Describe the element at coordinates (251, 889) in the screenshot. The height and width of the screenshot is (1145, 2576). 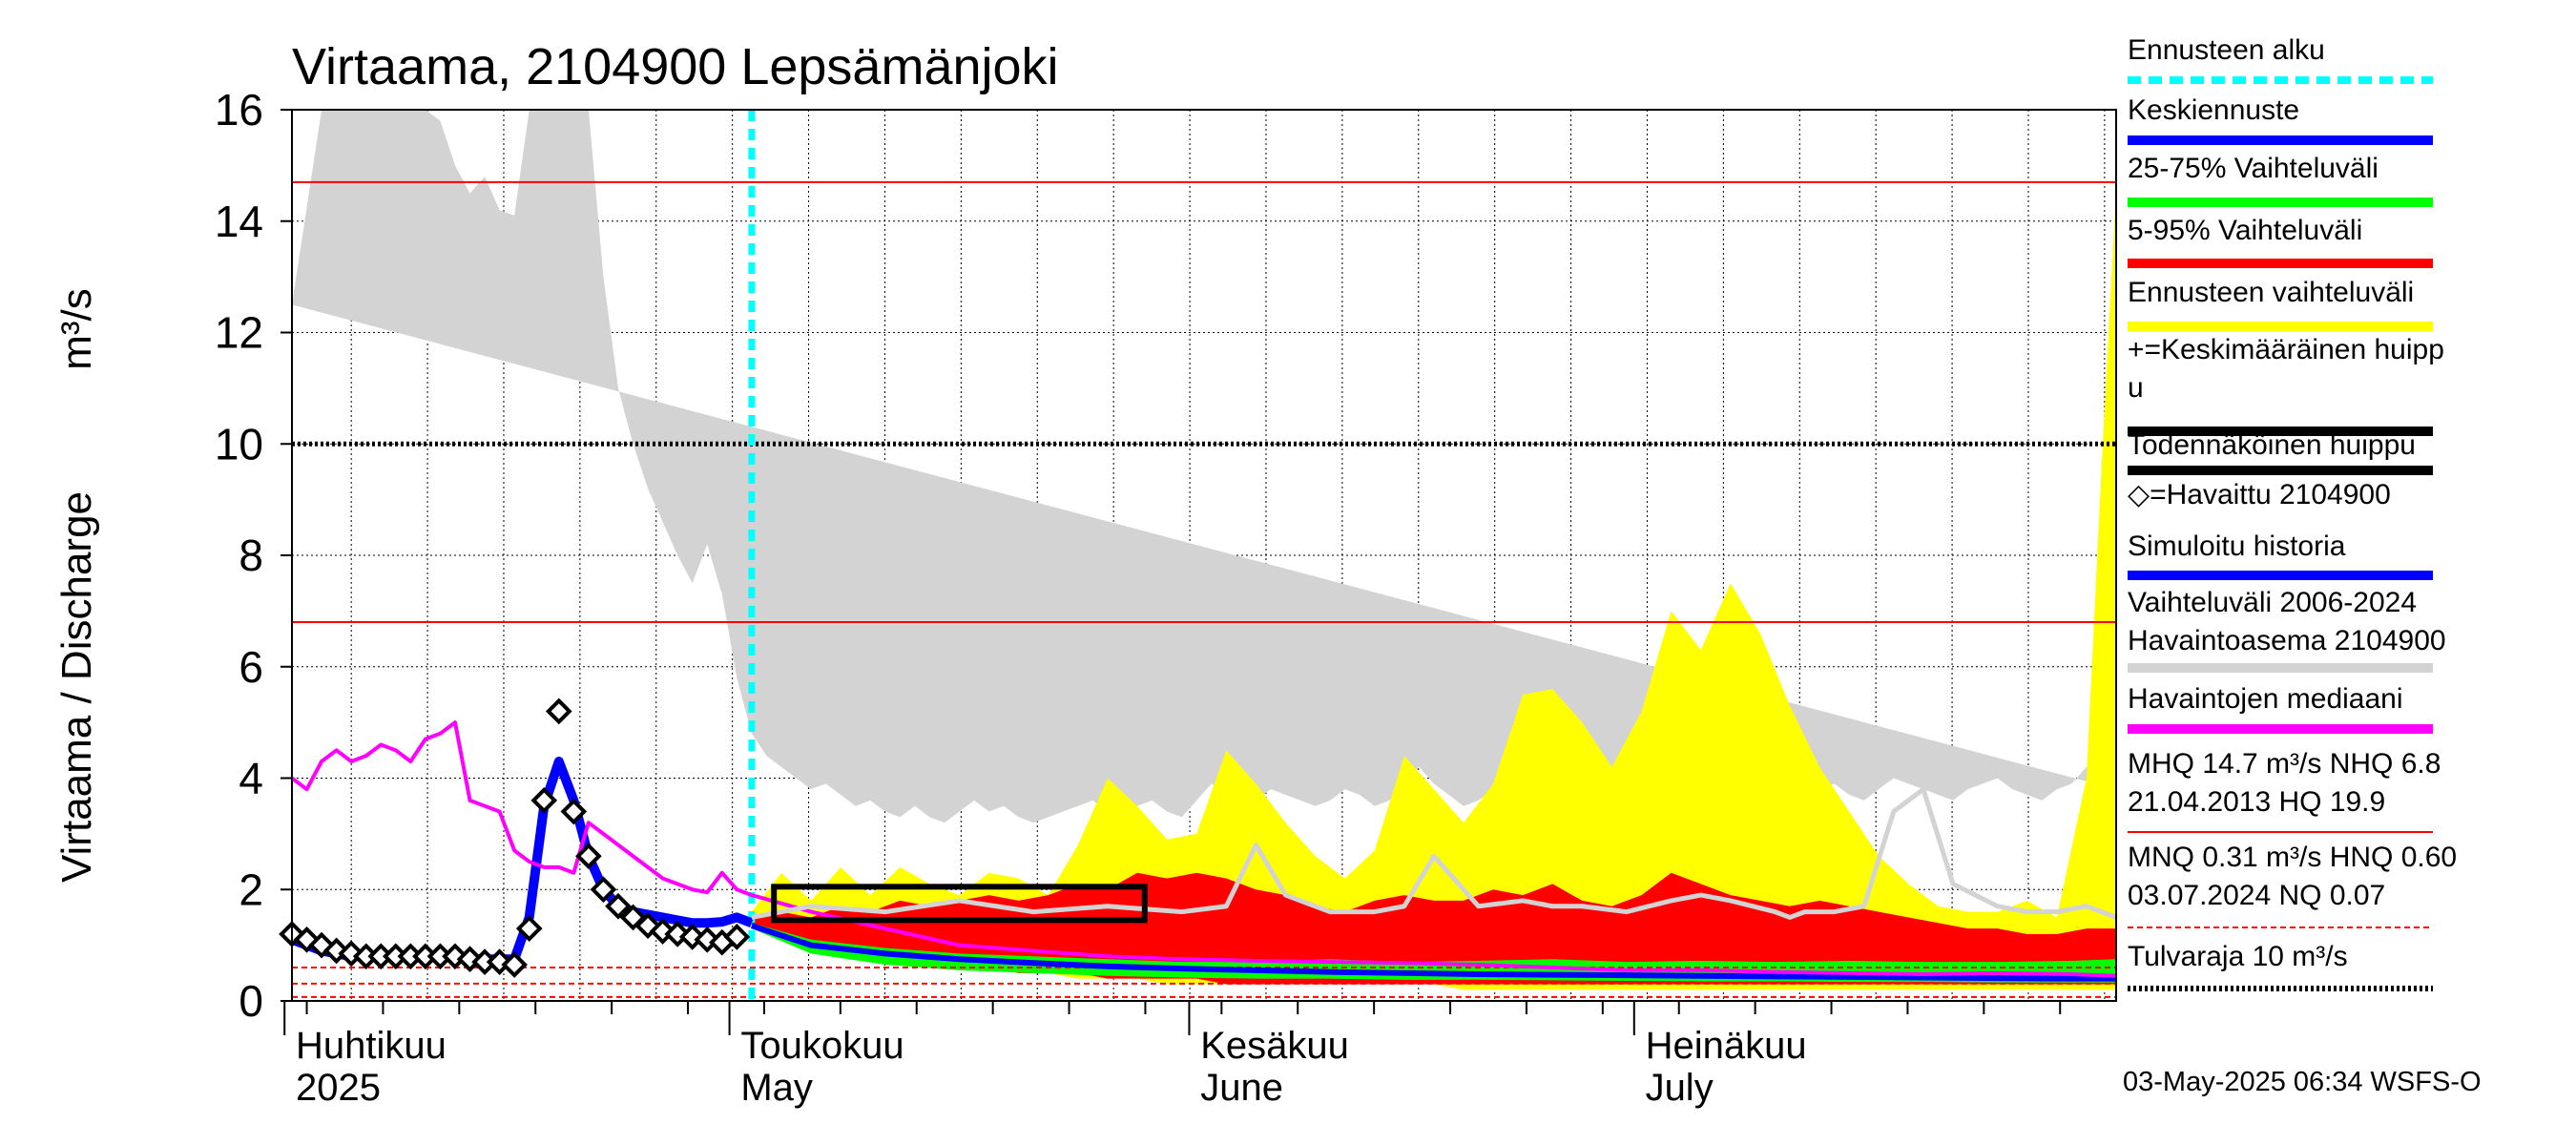
I see `y-tick-label: 2` at that location.